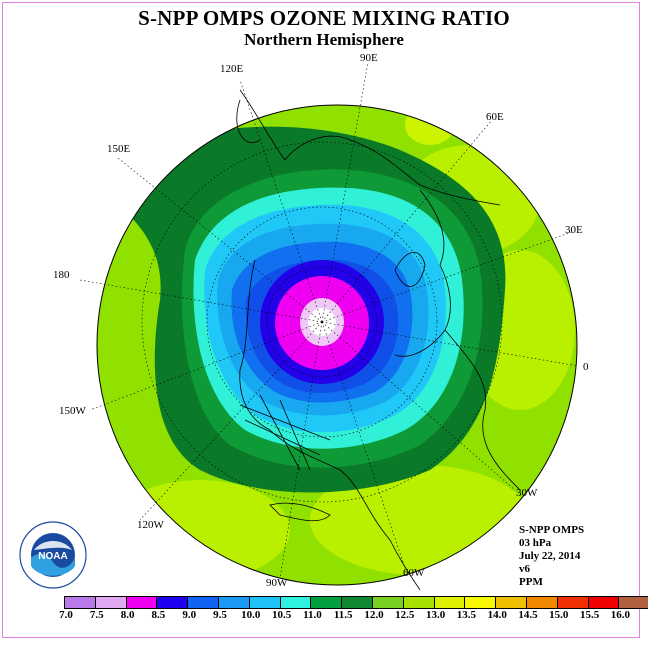  Describe the element at coordinates (574, 230) in the screenshot. I see `lon-label-30e: 30E` at that location.